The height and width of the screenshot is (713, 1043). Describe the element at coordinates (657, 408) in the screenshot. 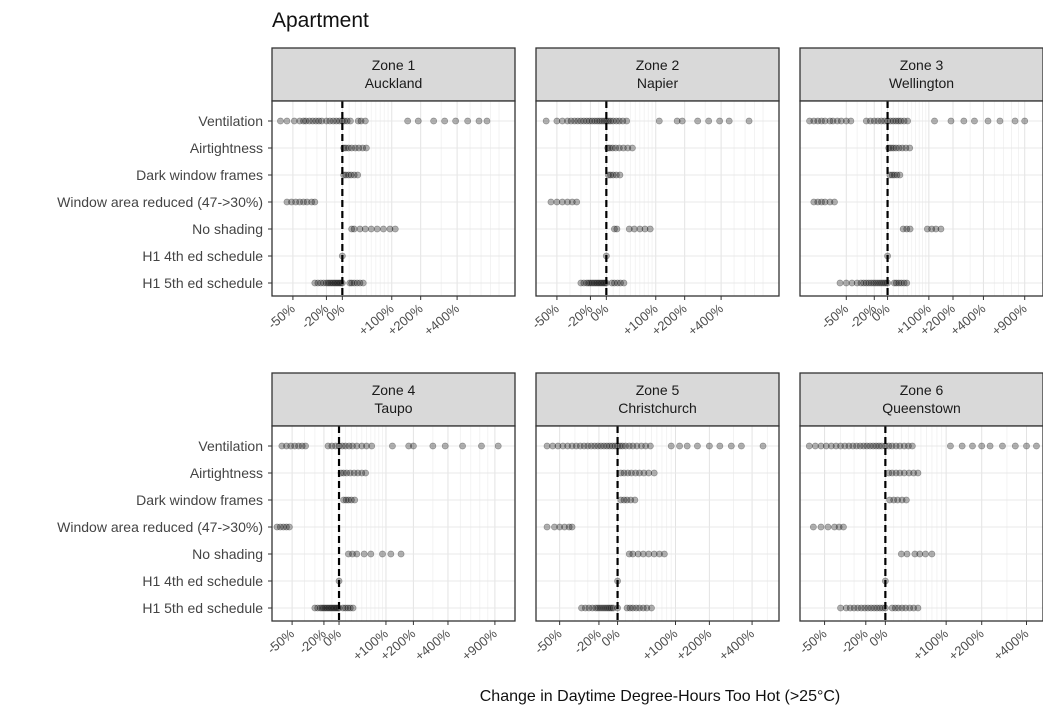

I see `strip-location-label: Christchurch` at that location.